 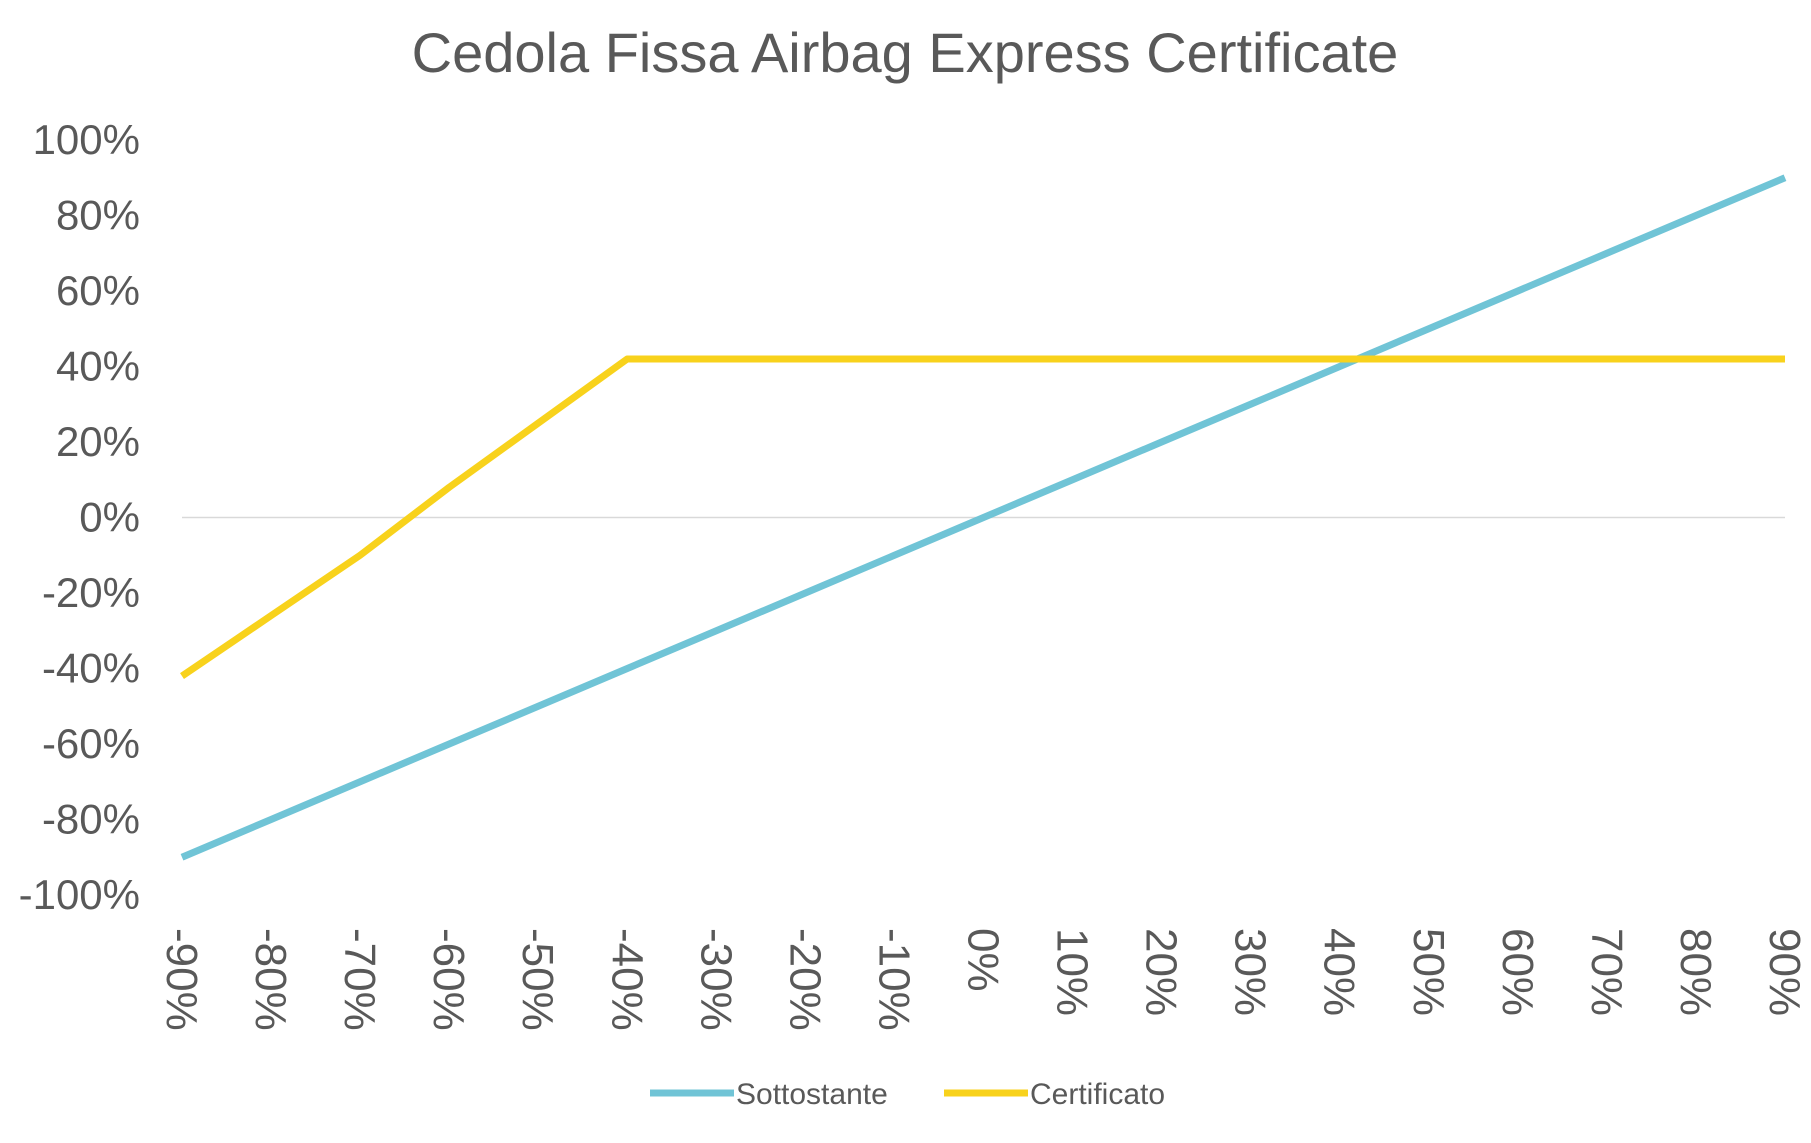 What do you see at coordinates (1250, 972) in the screenshot?
I see `x-tick-label: 30%` at bounding box center [1250, 972].